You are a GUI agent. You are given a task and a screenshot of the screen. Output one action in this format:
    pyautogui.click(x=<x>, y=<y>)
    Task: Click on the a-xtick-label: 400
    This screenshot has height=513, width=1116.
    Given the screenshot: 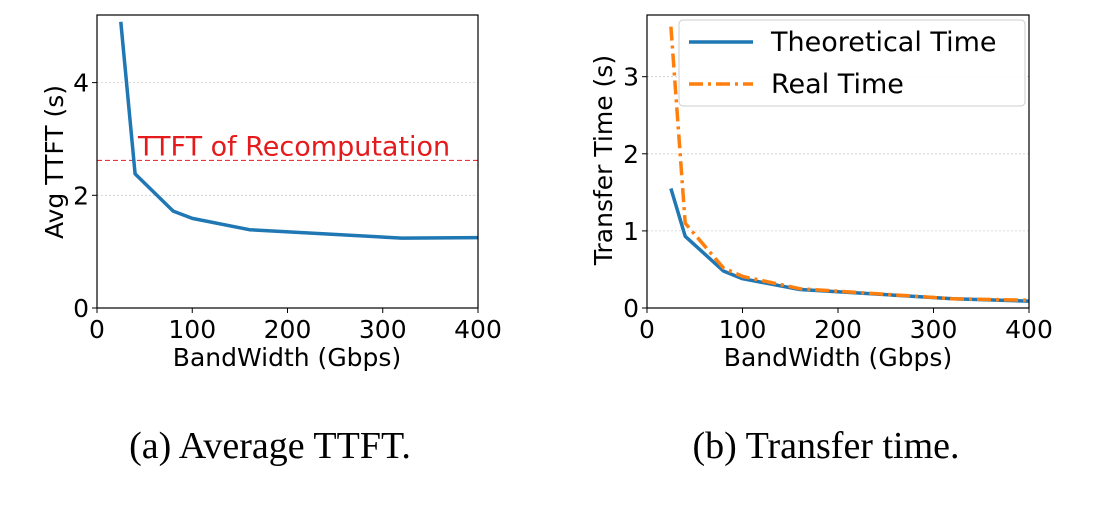 What is the action you would take?
    pyautogui.click(x=478, y=329)
    